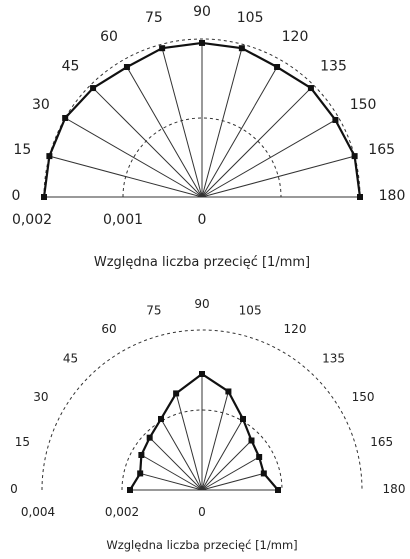 This screenshot has height=559, width=410. I want to click on data-line, so click(204, 431).